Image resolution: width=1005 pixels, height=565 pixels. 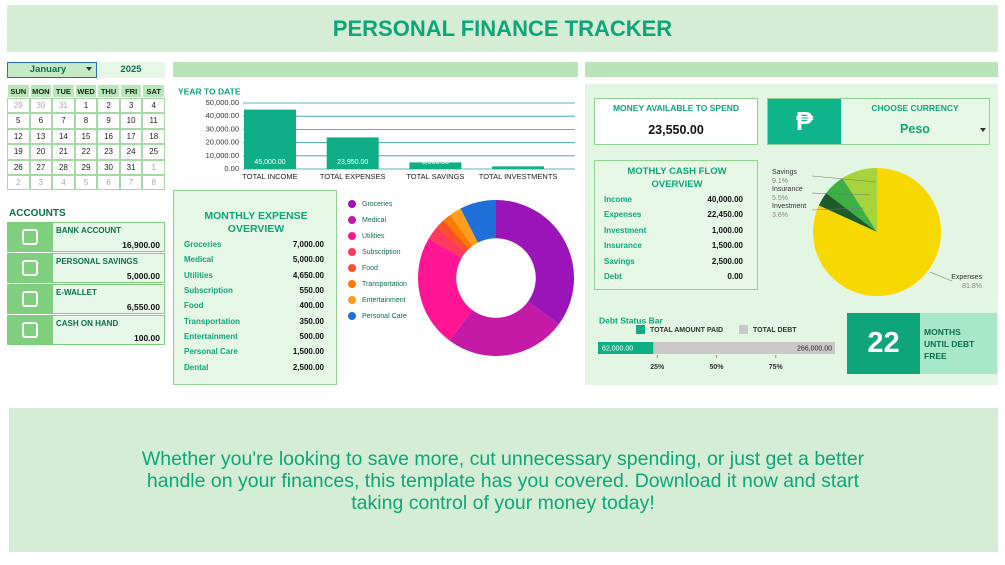 I want to click on currency-symbol: ₱, so click(x=804, y=121).